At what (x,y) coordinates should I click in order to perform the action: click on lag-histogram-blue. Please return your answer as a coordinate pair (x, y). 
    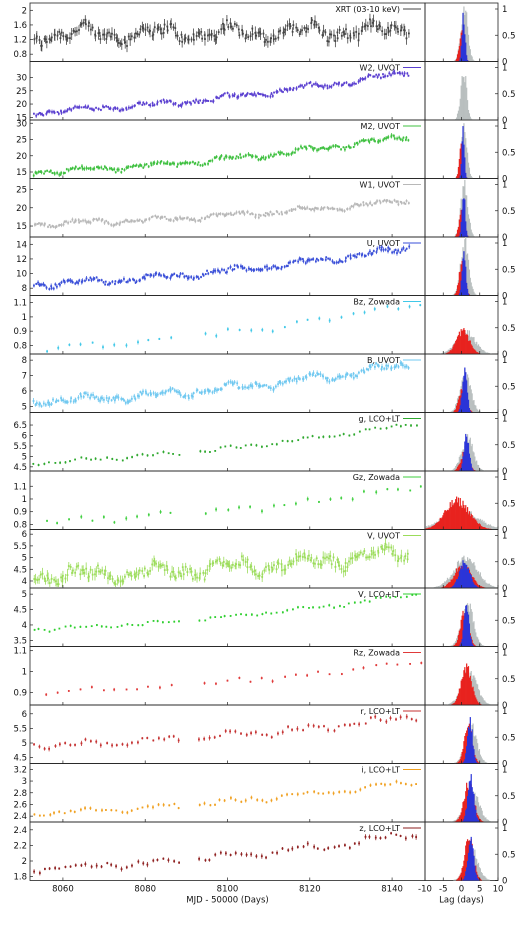
    Looking at the image, I should click on (463, 37).